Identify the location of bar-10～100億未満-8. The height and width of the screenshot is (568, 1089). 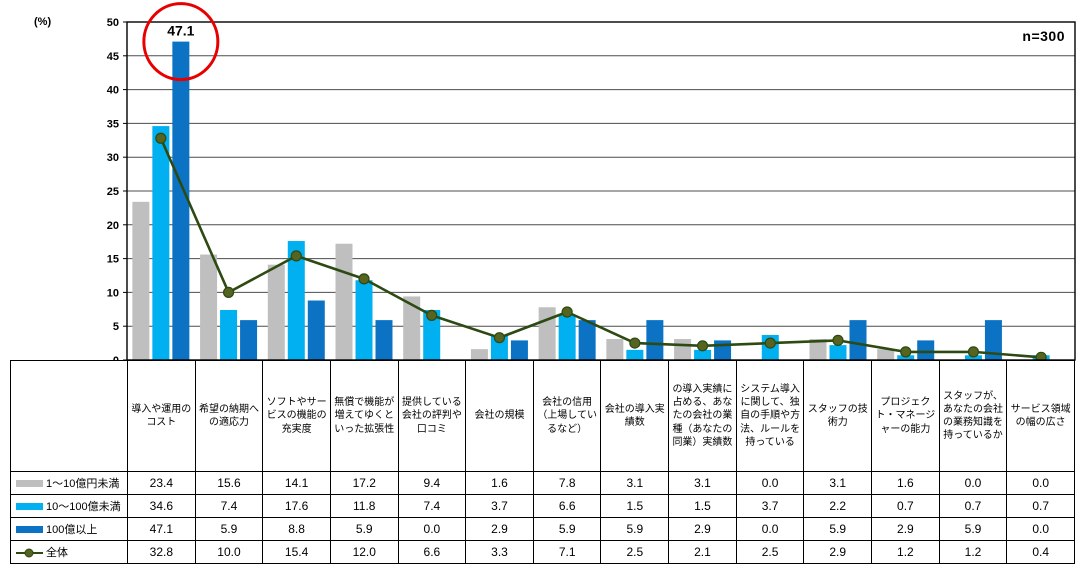
(703, 354).